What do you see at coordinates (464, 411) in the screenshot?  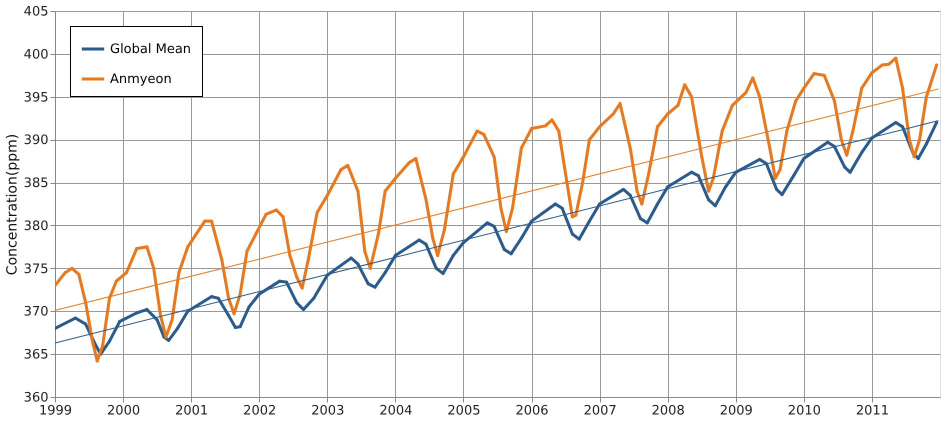 I see `x-tick-label: 2005` at bounding box center [464, 411].